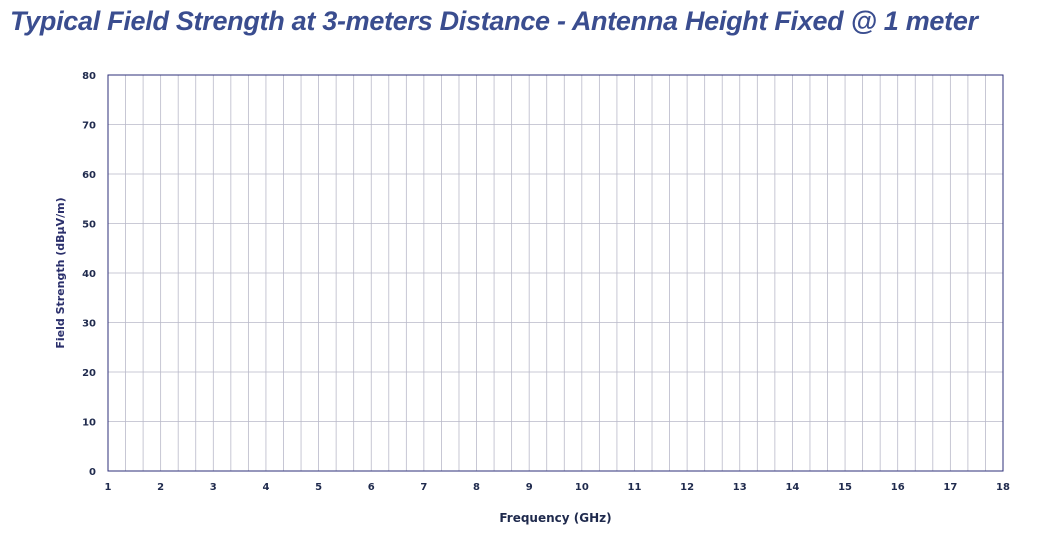 This screenshot has height=534, width=1052. Describe the element at coordinates (89, 175) in the screenshot. I see `y-tick-label: 60` at that location.